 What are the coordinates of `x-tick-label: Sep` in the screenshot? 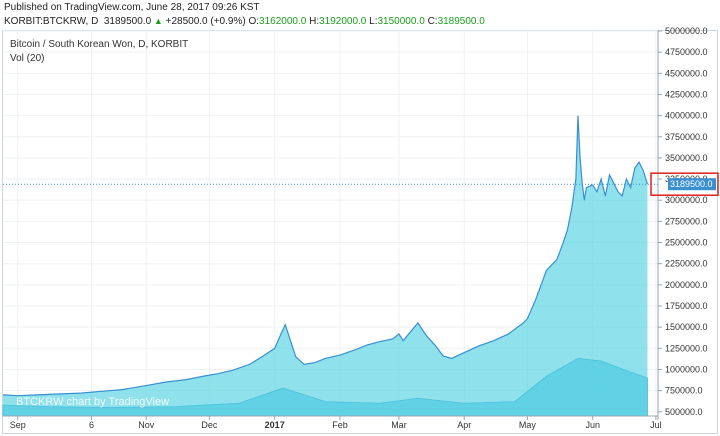 It's located at (18, 425).